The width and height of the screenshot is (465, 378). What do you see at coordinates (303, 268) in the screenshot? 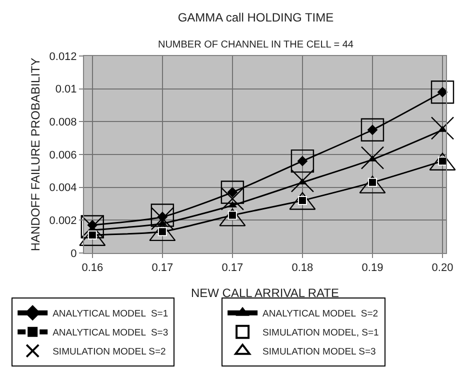
I see `x-tick-label: 0.18` at bounding box center [303, 268].